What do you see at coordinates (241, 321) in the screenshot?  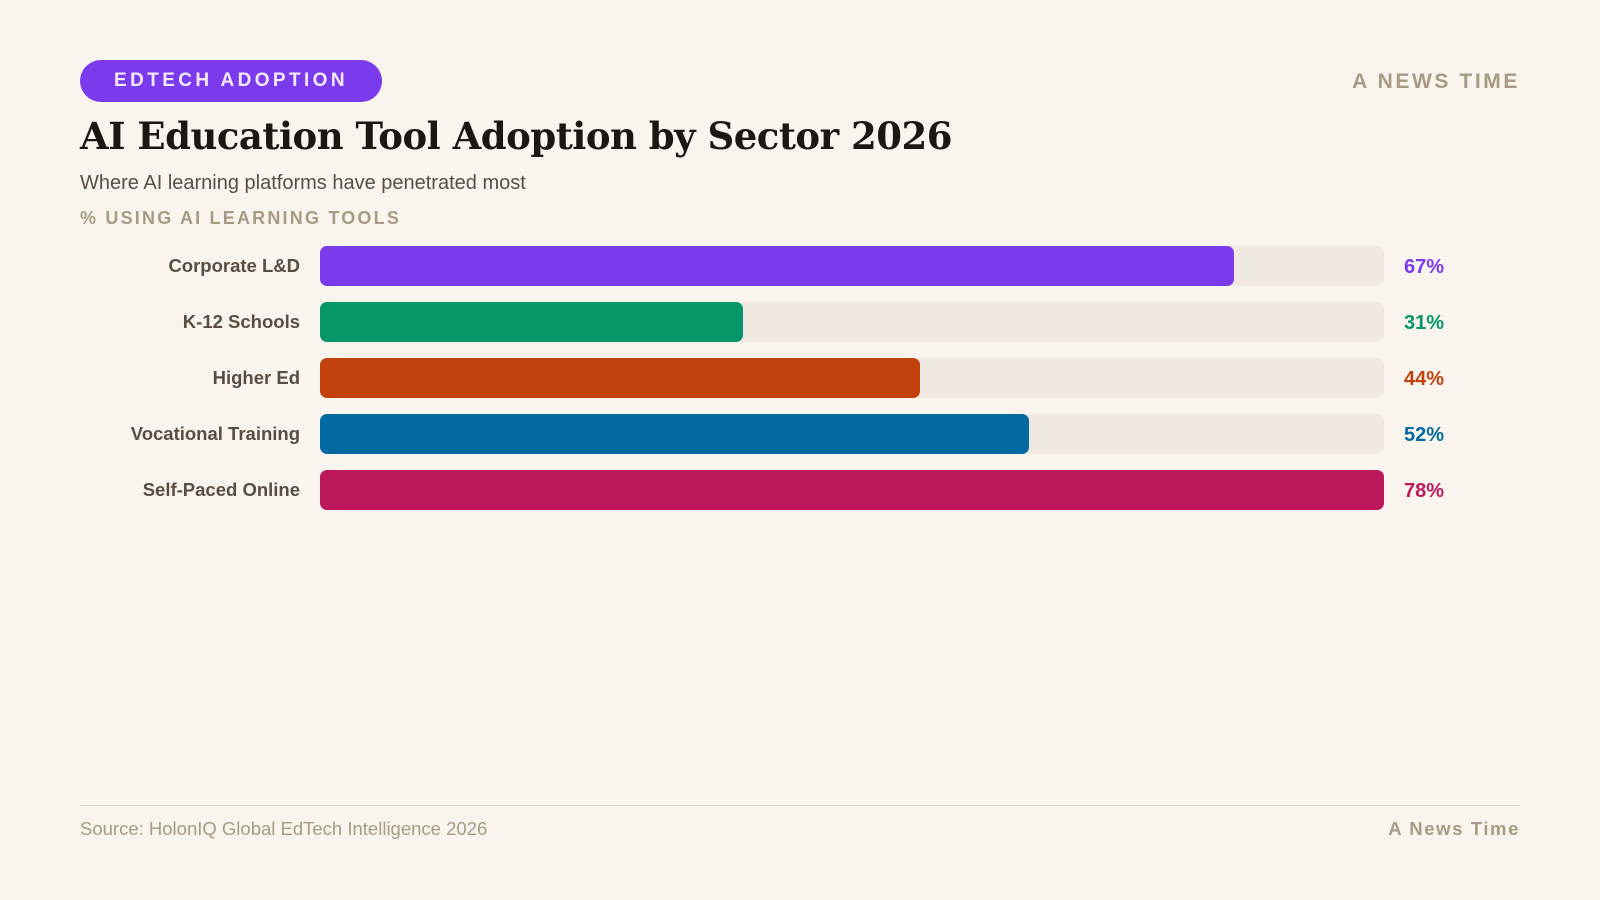 I see `category-label: K-12 Schools` at bounding box center [241, 321].